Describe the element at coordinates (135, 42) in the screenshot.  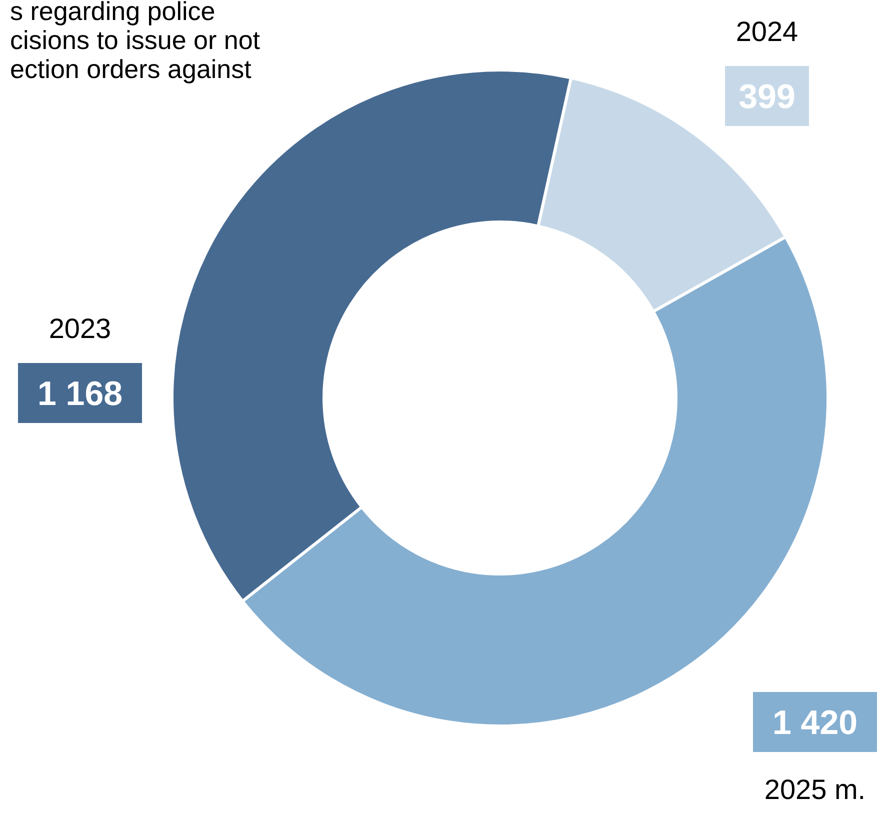
I see `chart-title: s regarding police cisions to issue or not ection orders against` at that location.